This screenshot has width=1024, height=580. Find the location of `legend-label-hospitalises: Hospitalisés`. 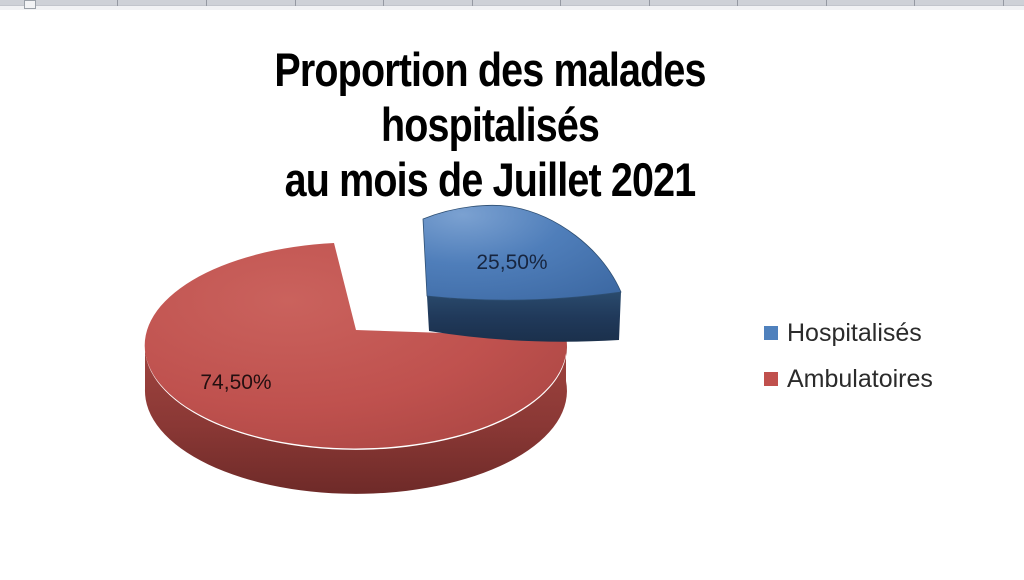

legend-label-hospitalises: Hospitalisés is located at coordinates (854, 332).